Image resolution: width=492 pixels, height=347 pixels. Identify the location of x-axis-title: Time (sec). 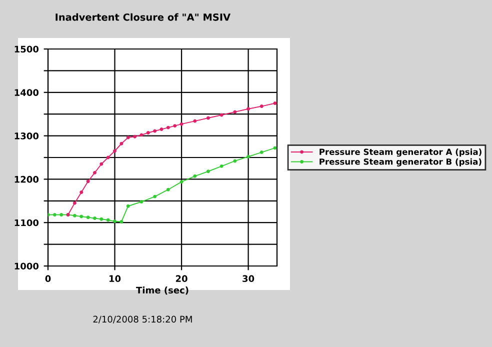
(162, 290).